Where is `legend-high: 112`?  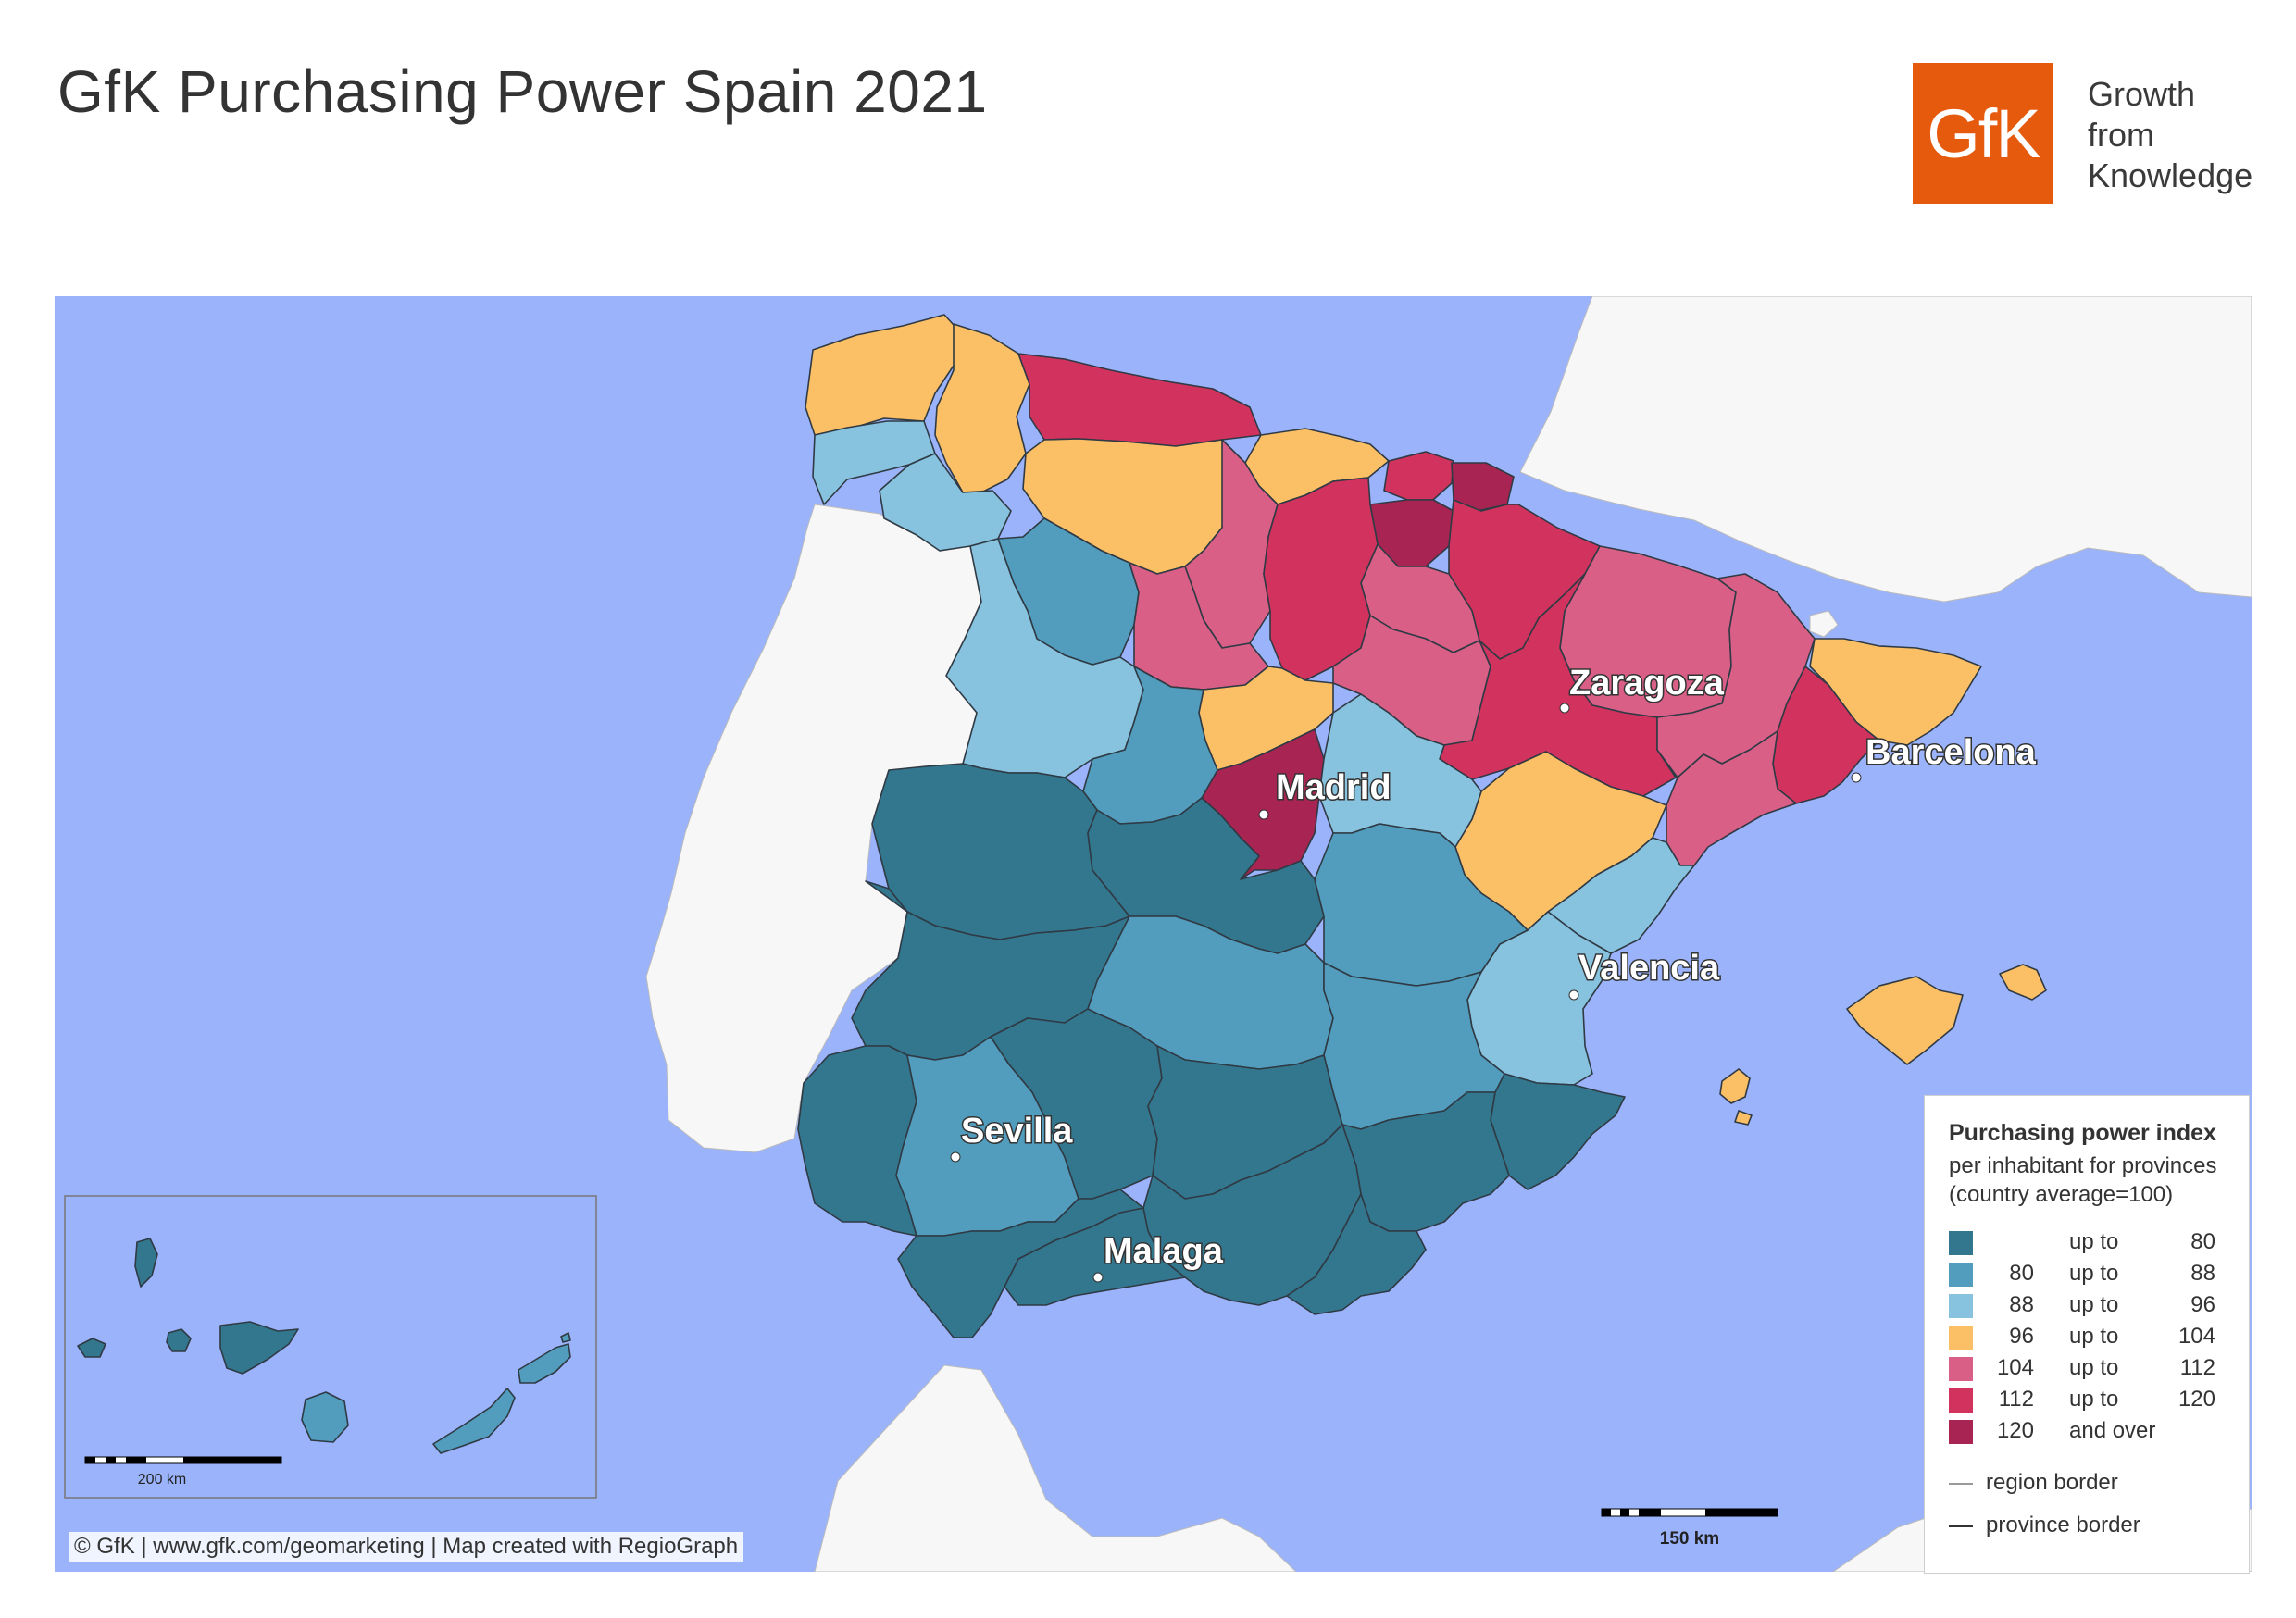
legend-high: 112 is located at coordinates (2197, 1367).